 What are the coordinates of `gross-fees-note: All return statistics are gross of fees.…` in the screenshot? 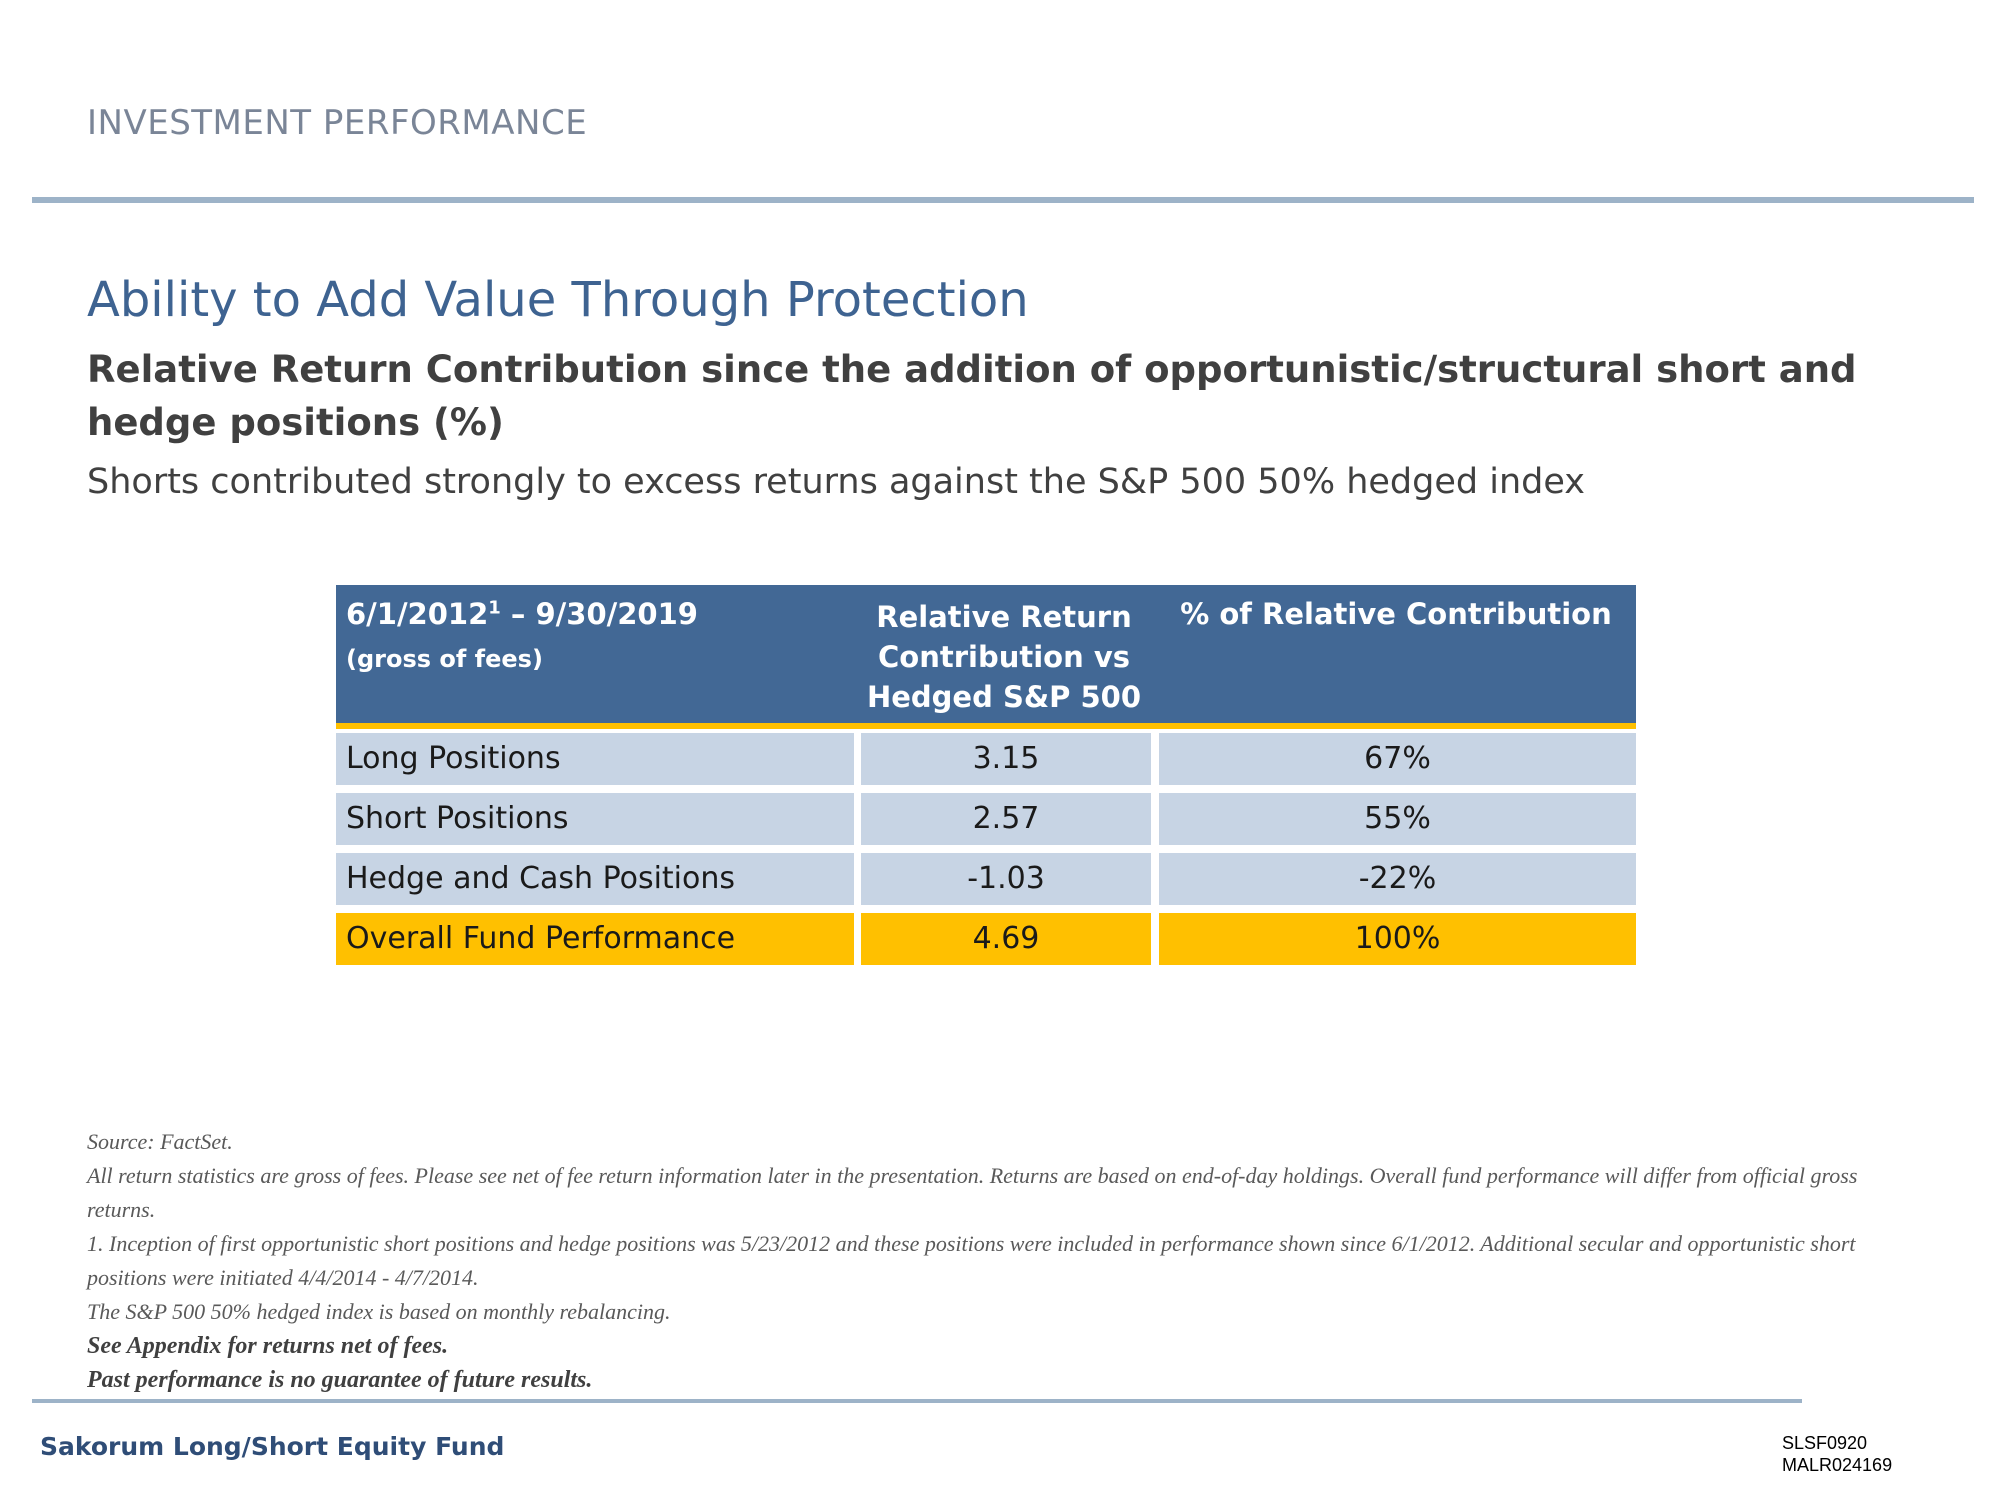 It's located at (972, 1192).